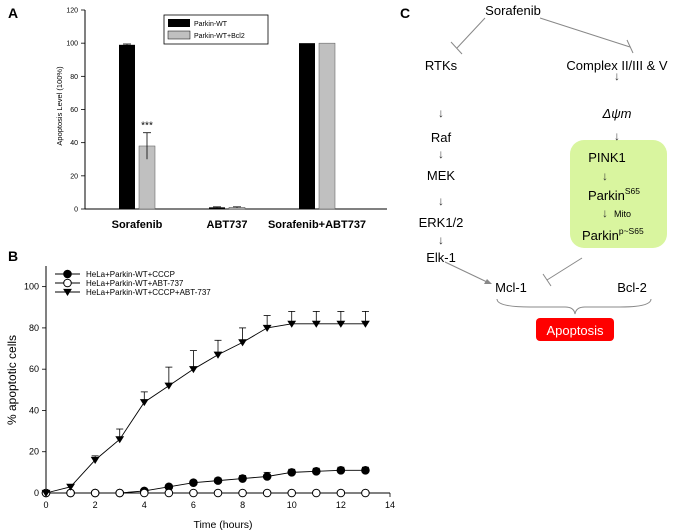  Describe the element at coordinates (441, 65) in the screenshot. I see `node-rtks: RTKs` at that location.